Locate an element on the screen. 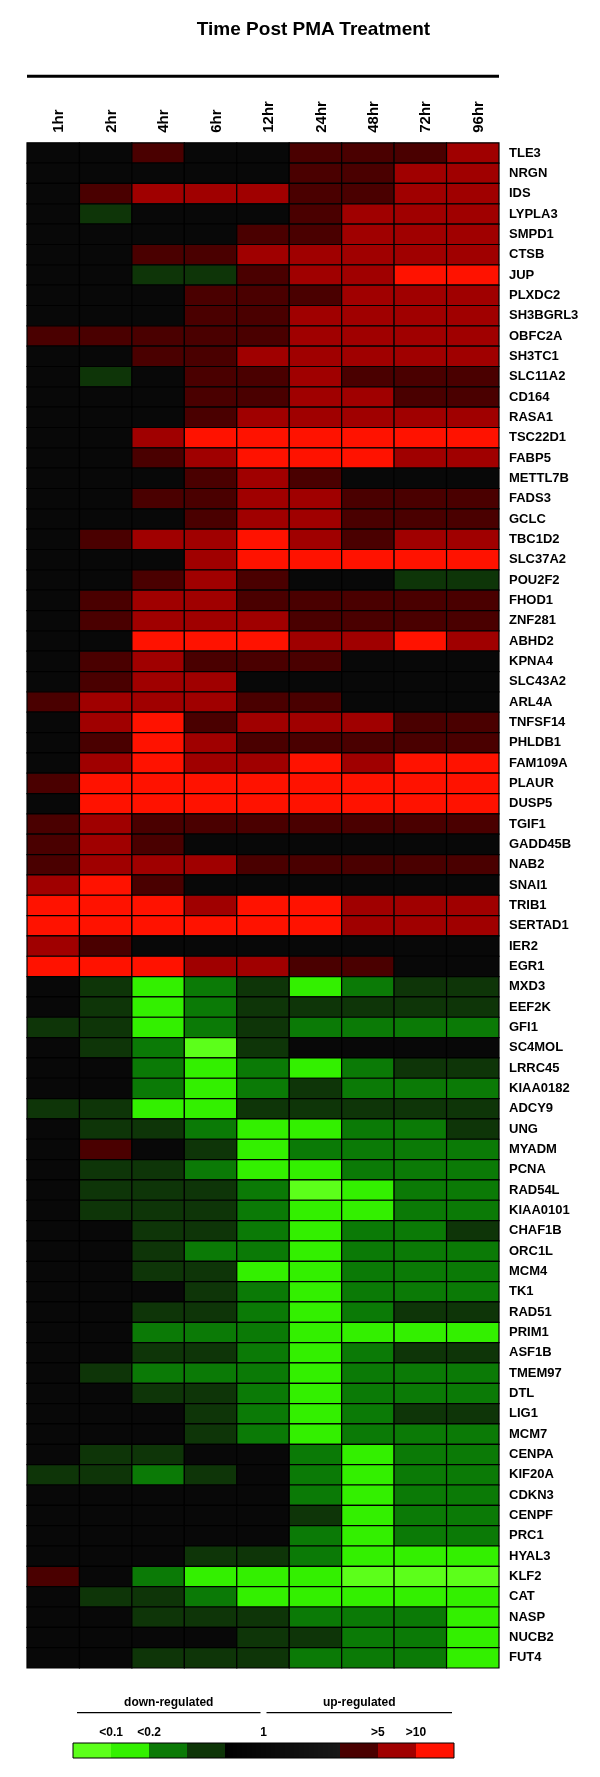  y-tick-label: TK1 is located at coordinates (521, 1291).